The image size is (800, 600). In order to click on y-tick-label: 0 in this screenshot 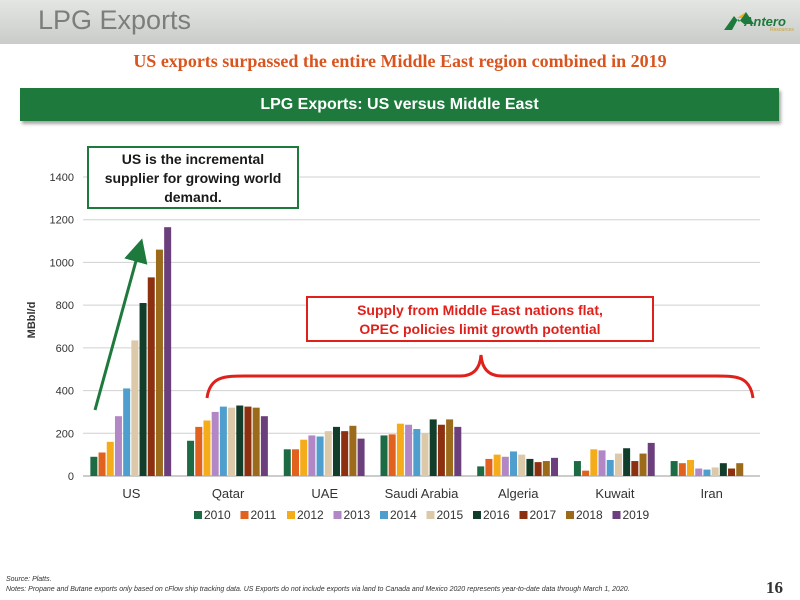, I will do `click(71, 477)`.